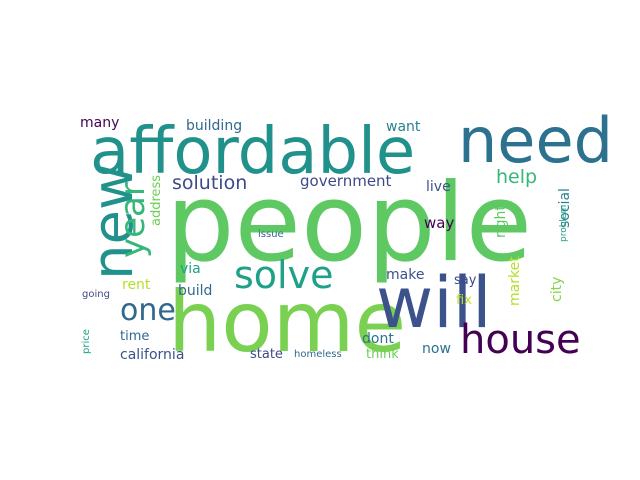 The height and width of the screenshot is (480, 640). Describe the element at coordinates (318, 354) in the screenshot. I see `word-homeless: homeless` at that location.